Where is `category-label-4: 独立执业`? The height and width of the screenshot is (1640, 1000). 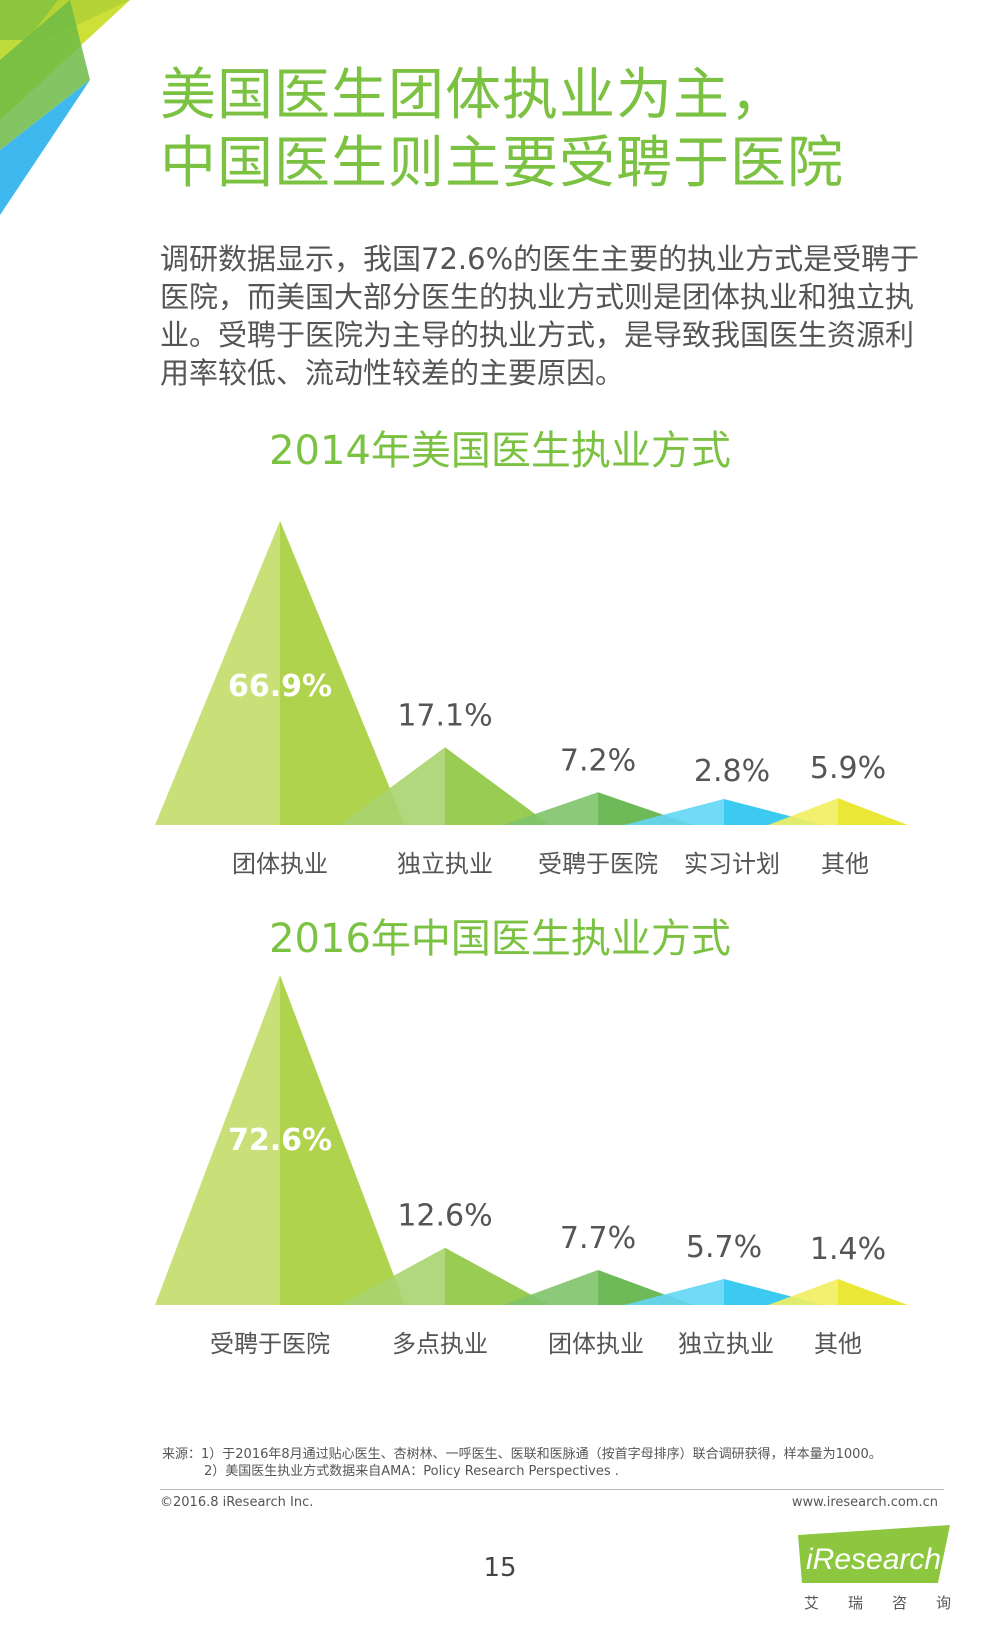
category-label-4: 独立执业 is located at coordinates (726, 1344).